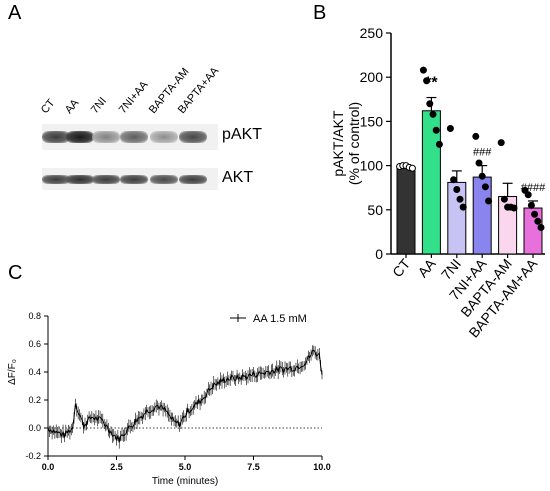  Describe the element at coordinates (372, 166) in the screenshot. I see `y-tick-label: 100` at that location.